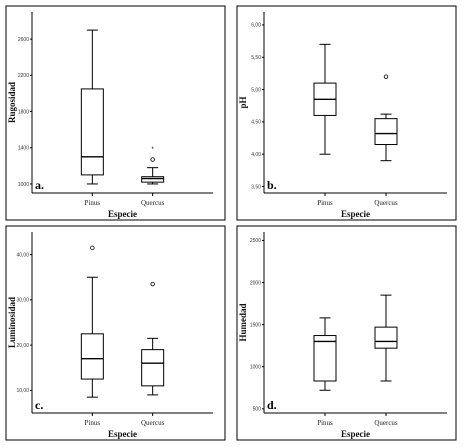 The width and height of the screenshot is (464, 448). I want to click on y-tick-label: 4,00, so click(256, 155).